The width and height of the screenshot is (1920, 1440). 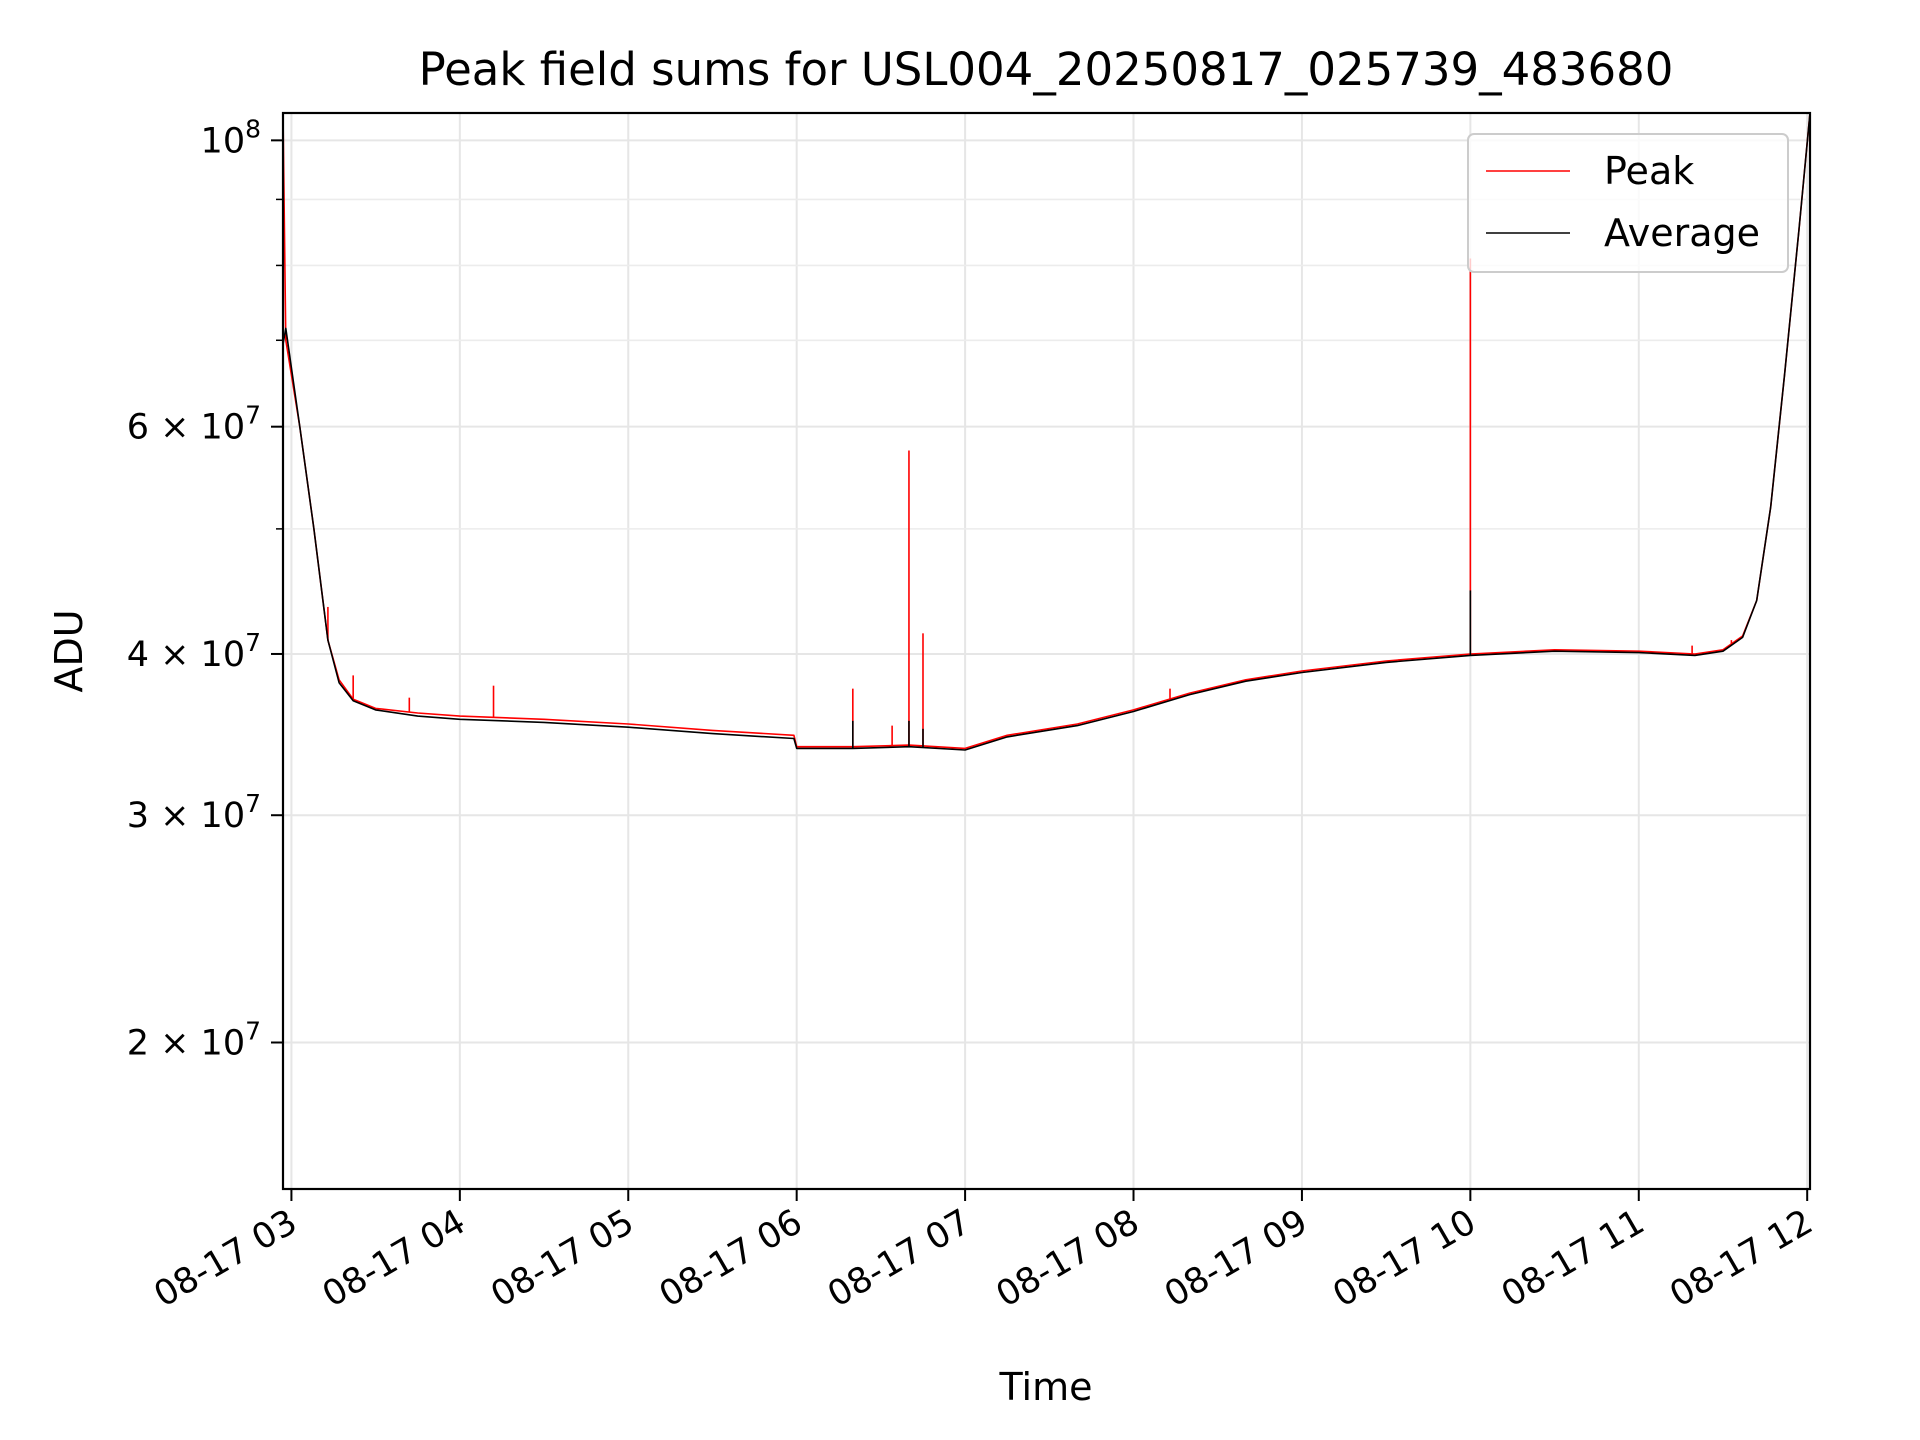 I want to click on x-tick-label: 08-17 03, so click(x=226, y=1258).